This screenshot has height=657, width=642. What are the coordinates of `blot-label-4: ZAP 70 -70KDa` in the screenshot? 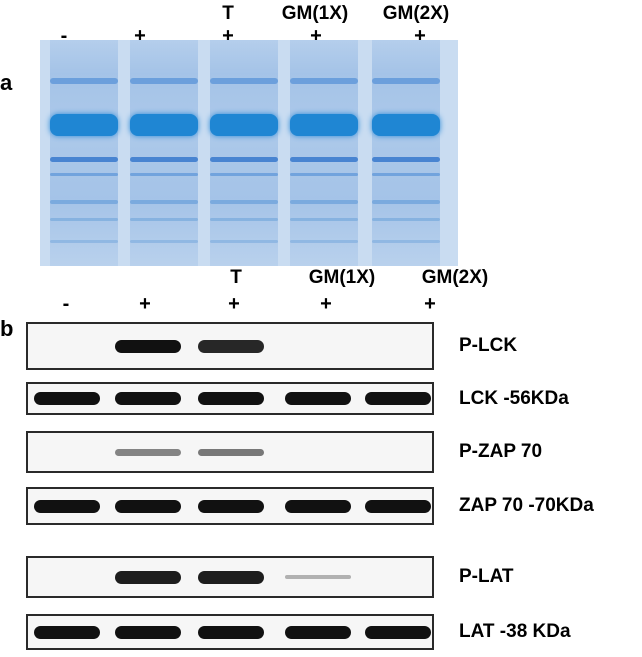 It's located at (526, 505).